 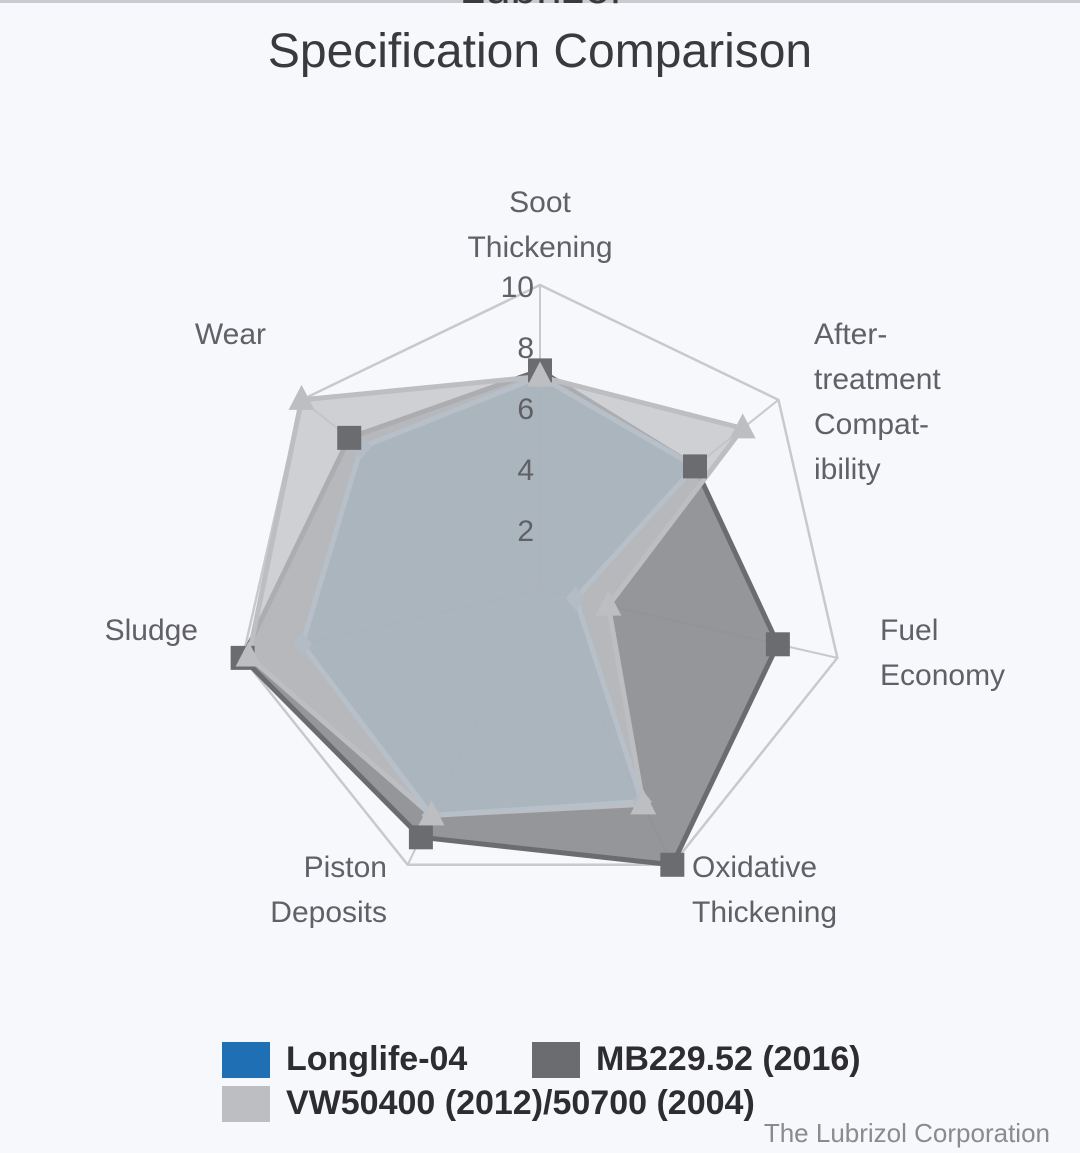 I want to click on legend-label-mb229-52: MB229.52 (2016), so click(x=728, y=1059).